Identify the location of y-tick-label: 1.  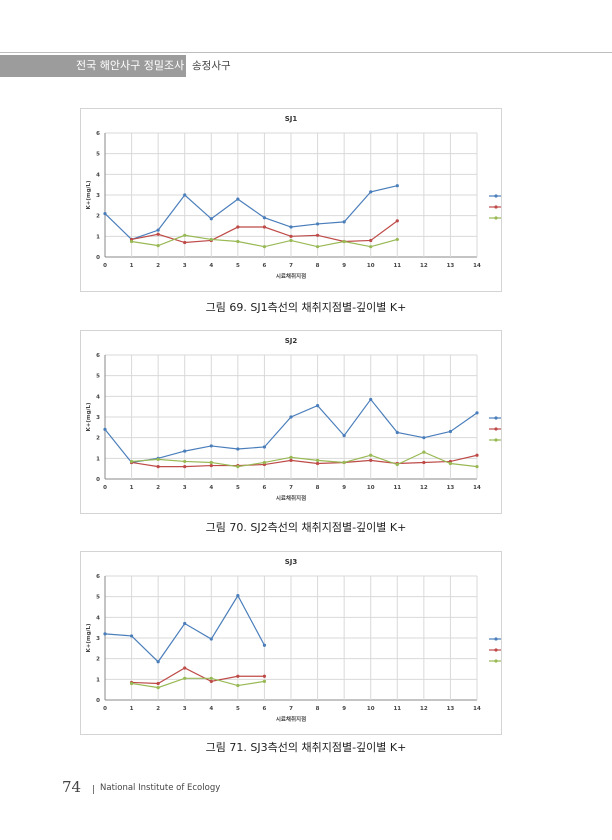
(98, 237).